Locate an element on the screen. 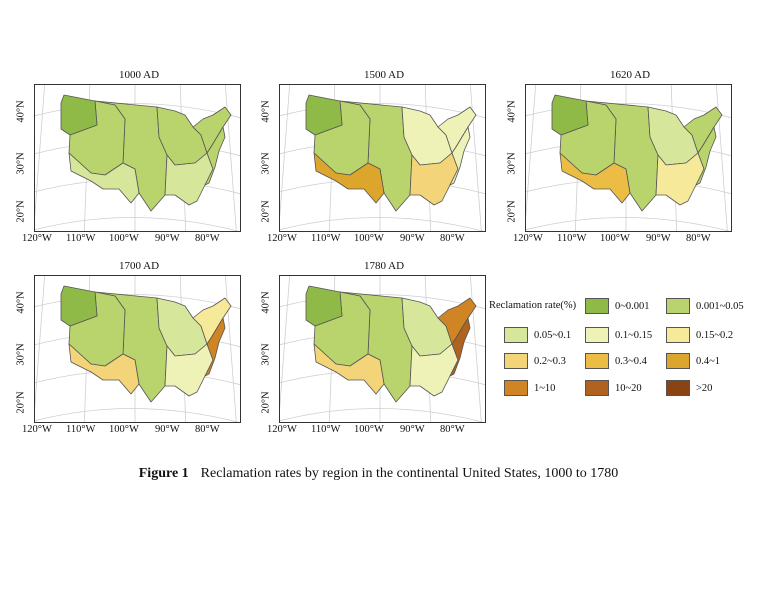 This screenshot has width=757, height=597. legend-label: >20 is located at coordinates (704, 388).